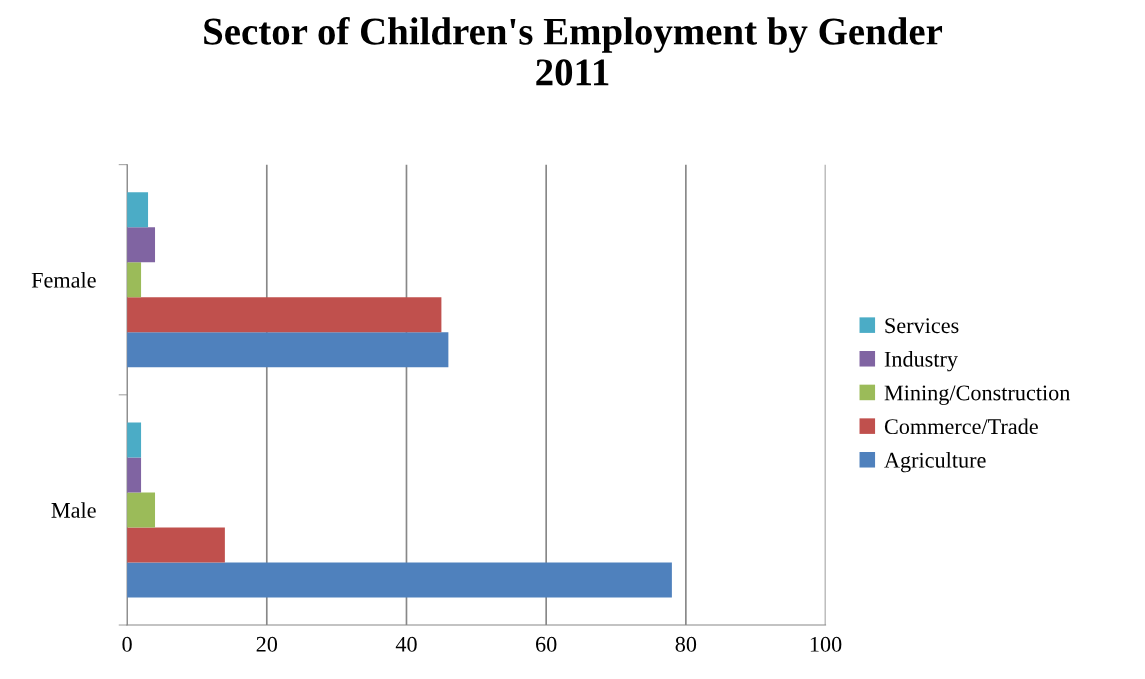  I want to click on y-tick-label: Male, so click(73, 510).